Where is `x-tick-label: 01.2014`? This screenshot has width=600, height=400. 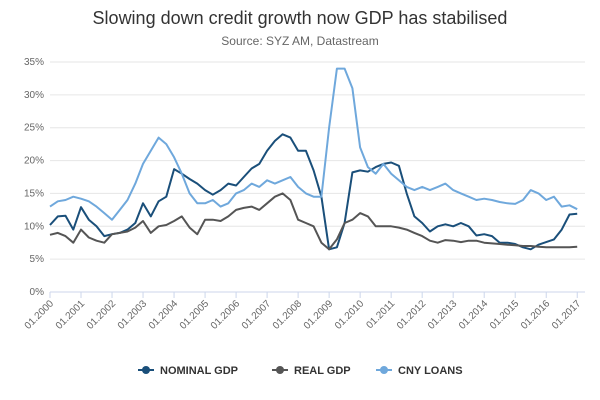
x-tick-label: 01.2014 is located at coordinates (474, 315).